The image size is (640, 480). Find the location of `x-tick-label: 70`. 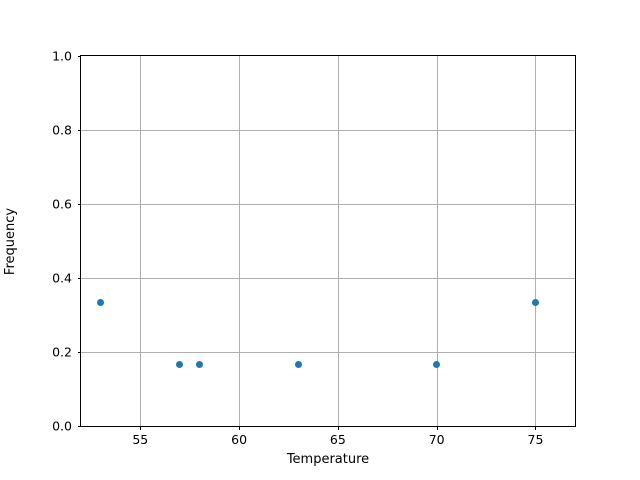

x-tick-label: 70 is located at coordinates (436, 439).